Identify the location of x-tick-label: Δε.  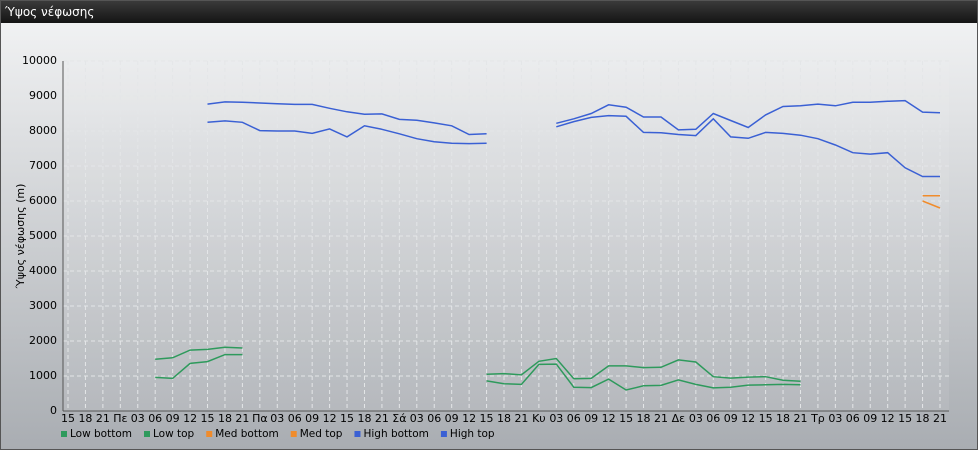
(679, 418).